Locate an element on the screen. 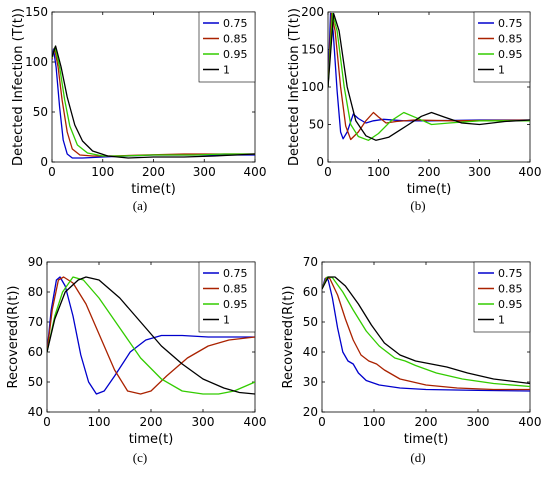  panel-caption: (d) is located at coordinates (417, 457).